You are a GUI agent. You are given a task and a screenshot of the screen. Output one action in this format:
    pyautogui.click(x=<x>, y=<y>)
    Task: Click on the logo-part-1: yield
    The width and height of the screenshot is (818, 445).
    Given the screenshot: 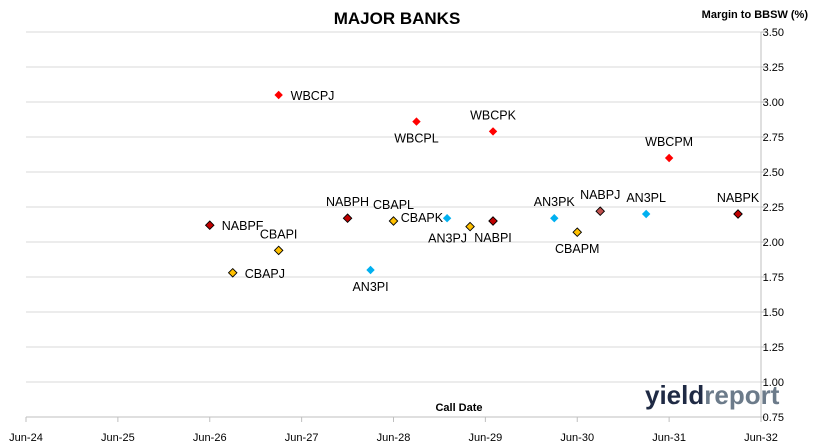 What is the action you would take?
    pyautogui.click(x=674, y=395)
    